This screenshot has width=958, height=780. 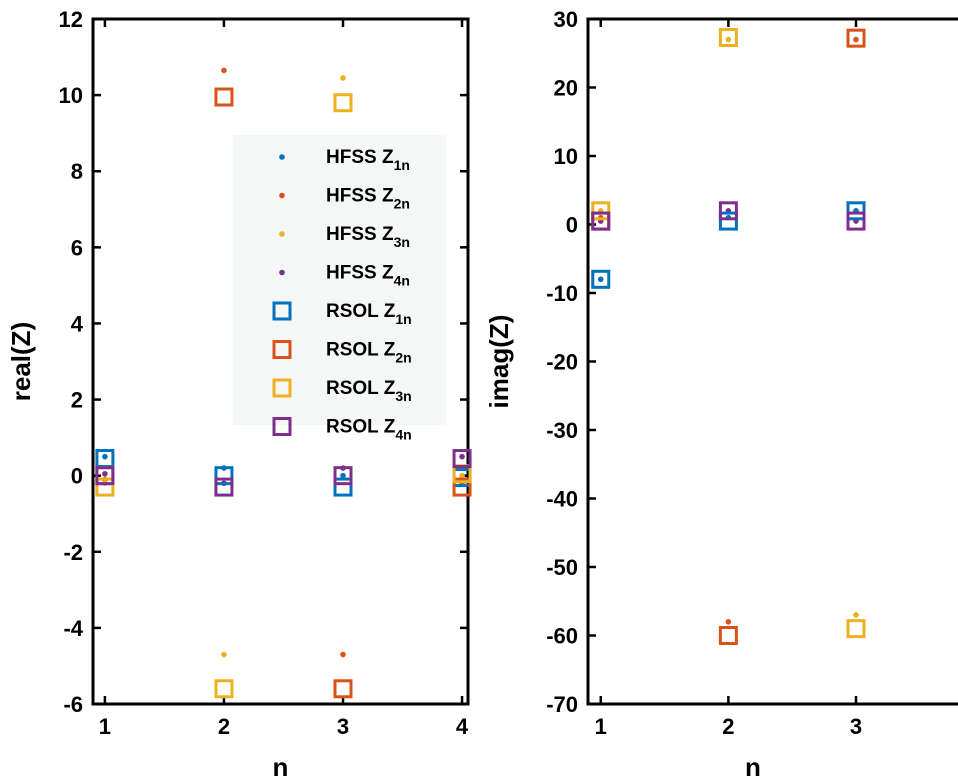 I want to click on y-tick-label: 6, so click(x=77, y=247).